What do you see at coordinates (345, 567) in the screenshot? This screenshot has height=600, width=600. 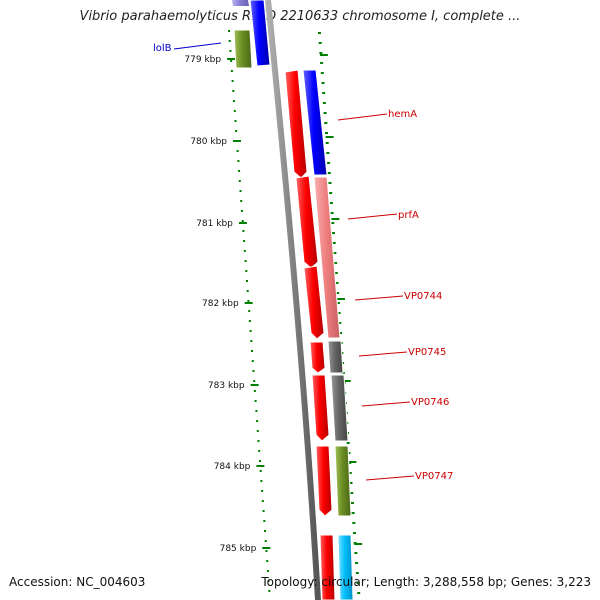 I see `gene-feature-next-product` at bounding box center [345, 567].